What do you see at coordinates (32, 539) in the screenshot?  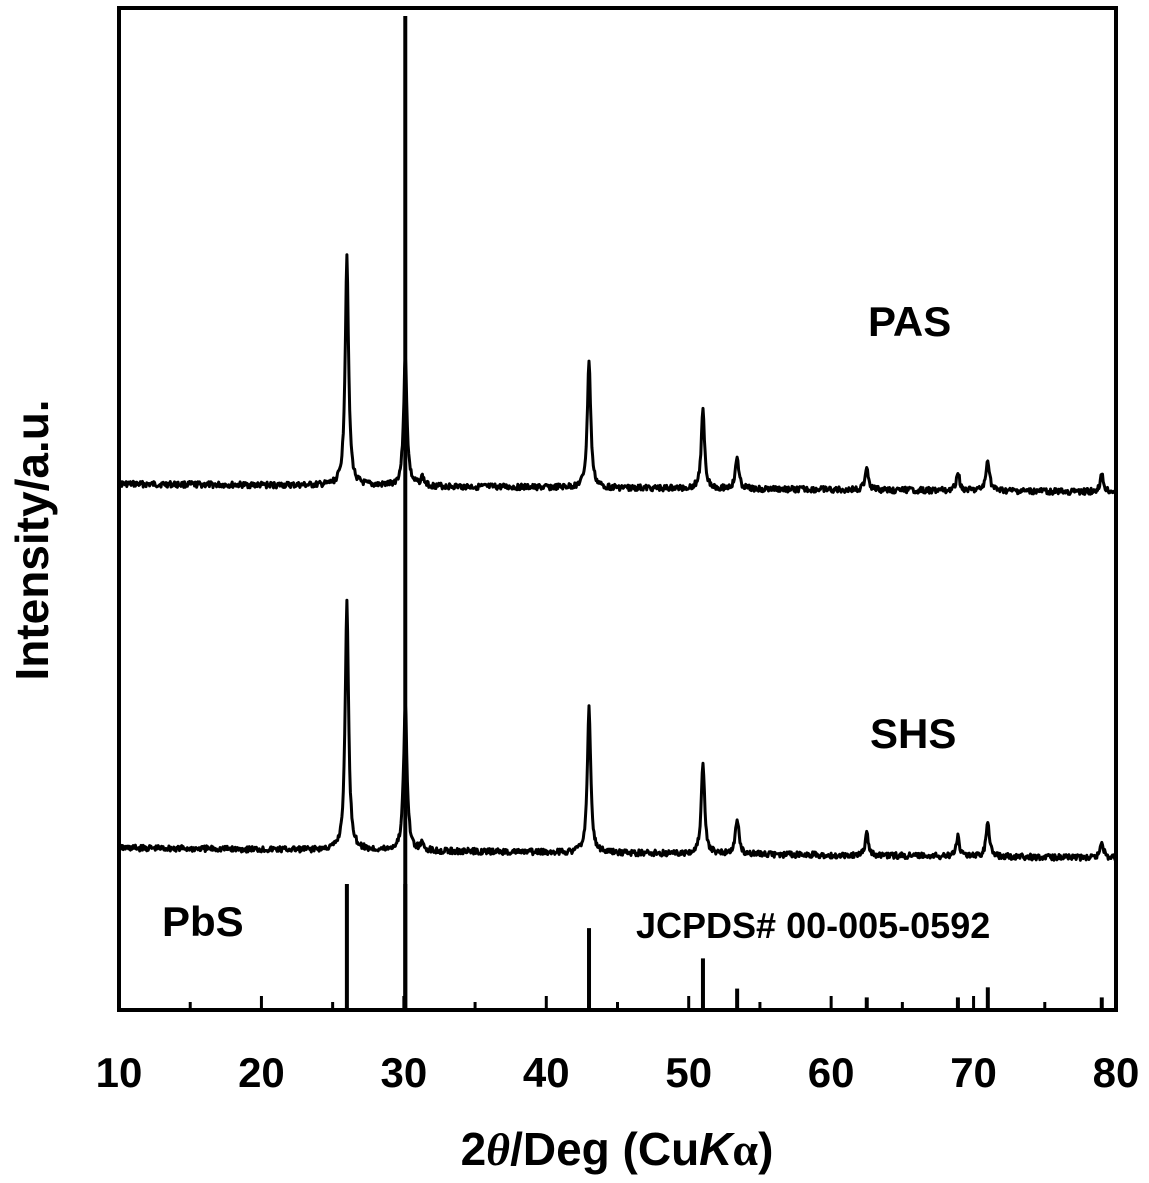 I see `y-axis-title: Intensity/a.u.` at bounding box center [32, 539].